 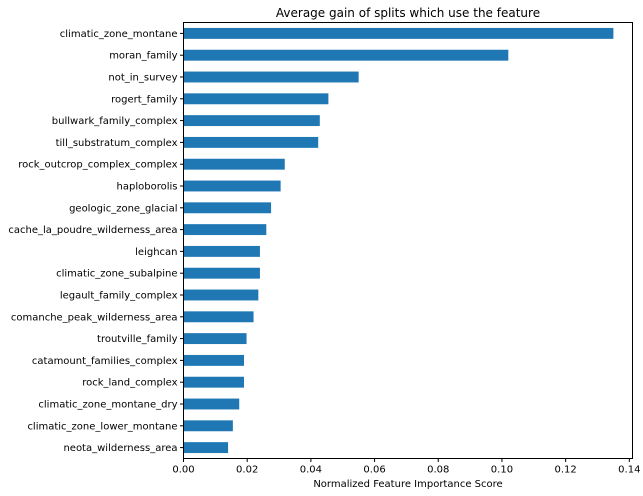 What do you see at coordinates (211, 404) in the screenshot?
I see `bar-climatic_zone_montane_dry` at bounding box center [211, 404].